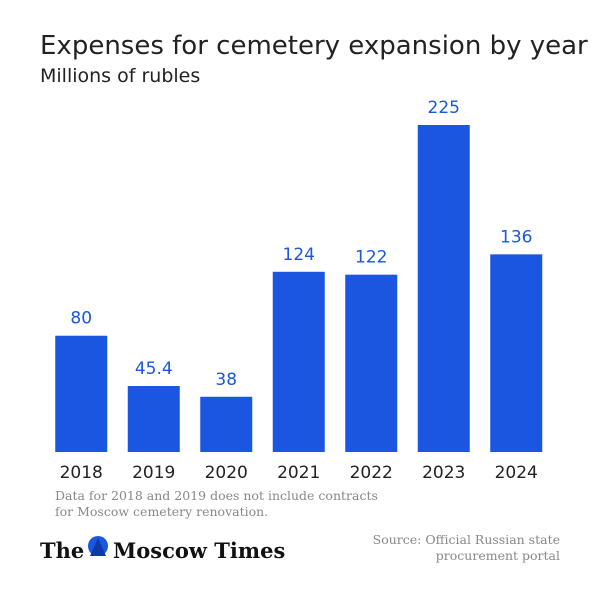  What do you see at coordinates (371, 473) in the screenshot?
I see `x-tick-label: 2022` at bounding box center [371, 473].